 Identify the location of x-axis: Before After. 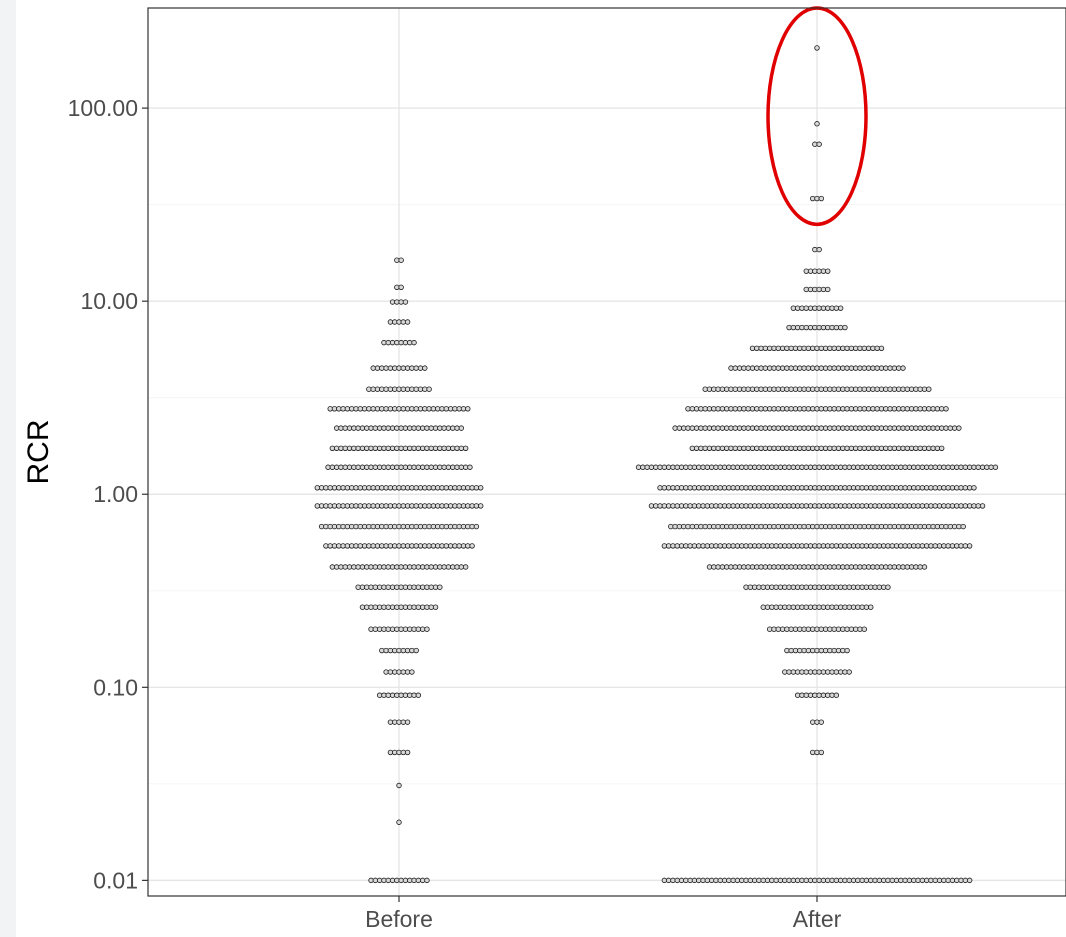
(603, 914).